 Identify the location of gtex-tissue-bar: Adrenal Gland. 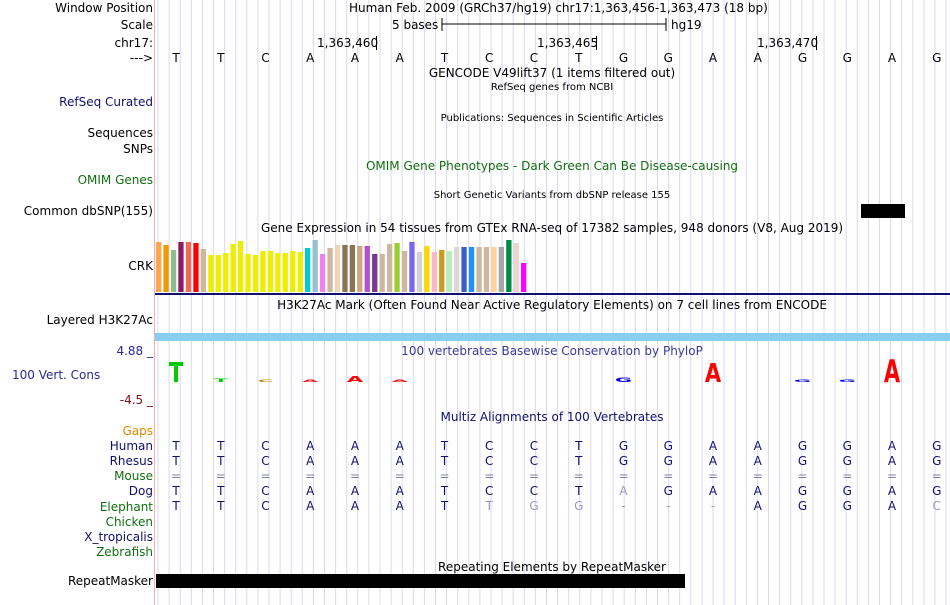
(173, 271).